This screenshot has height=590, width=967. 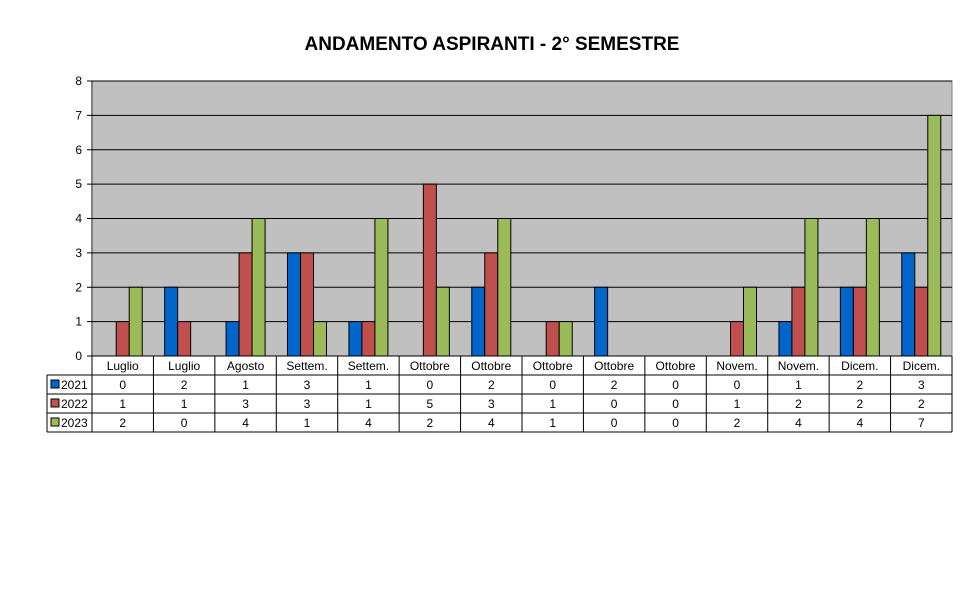 I want to click on y-tick-label: 6, so click(x=78, y=150).